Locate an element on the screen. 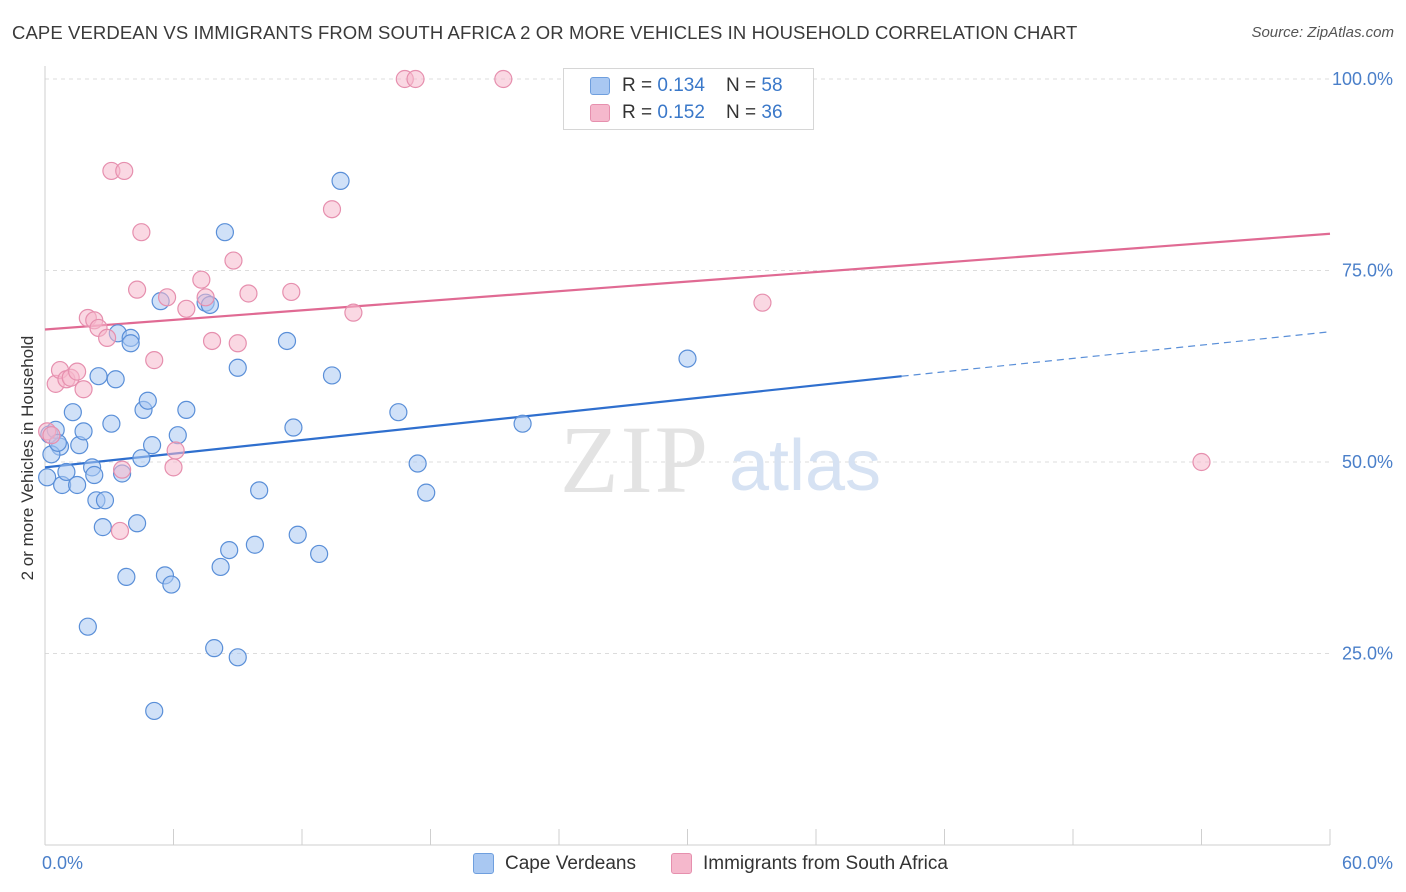 This screenshot has width=1406, height=892. legend-text: R = 0.152 N = 36 is located at coordinates (702, 113).